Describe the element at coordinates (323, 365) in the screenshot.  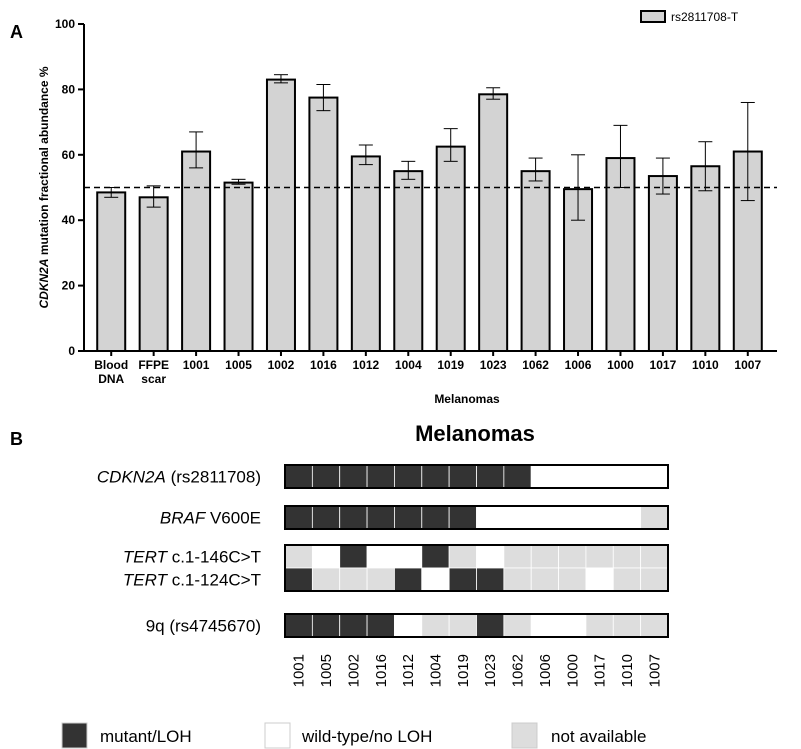
I see `x-tick-label: 1016` at that location.